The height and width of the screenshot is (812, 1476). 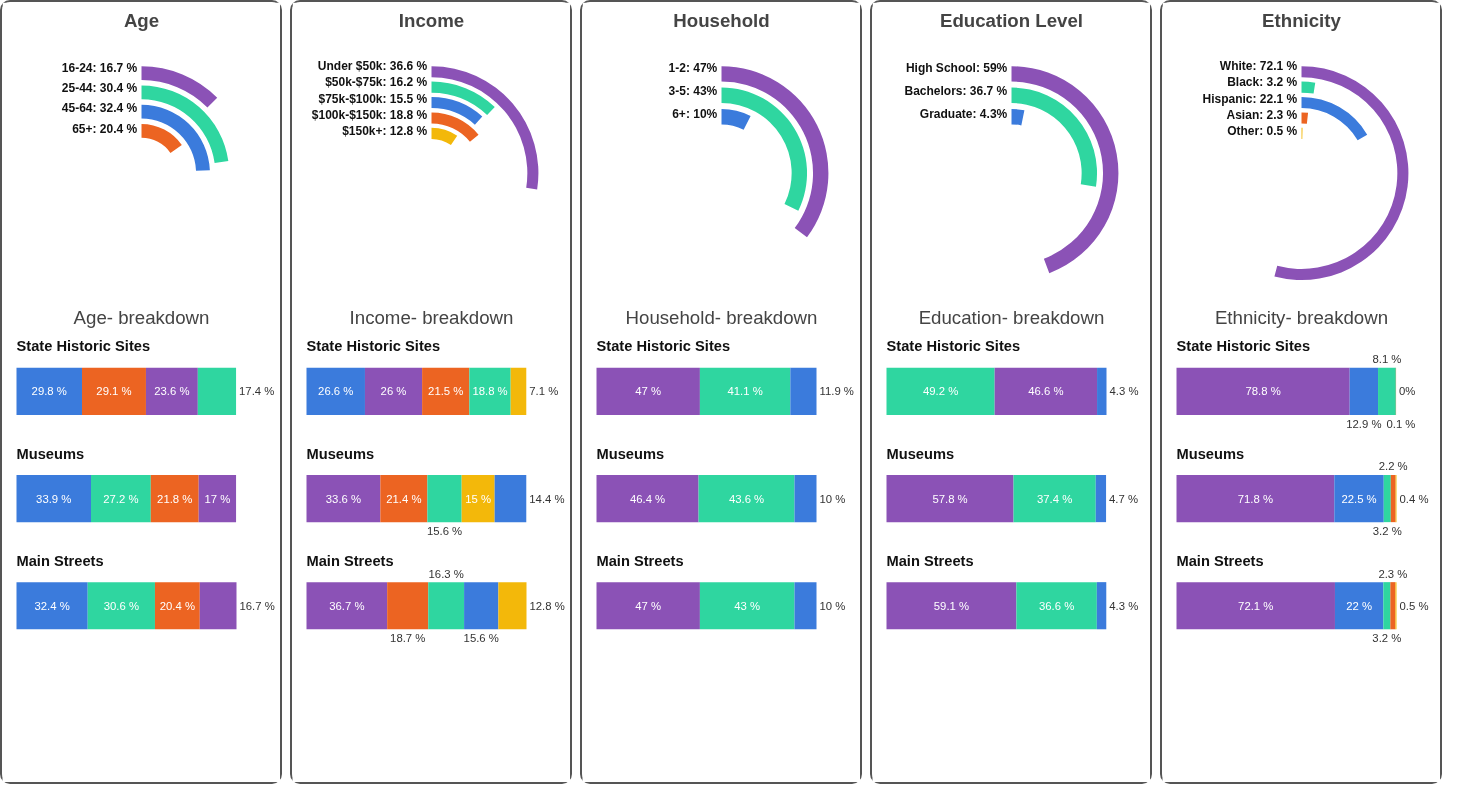 I want to click on data-label: 57.8 %, so click(x=950, y=498).